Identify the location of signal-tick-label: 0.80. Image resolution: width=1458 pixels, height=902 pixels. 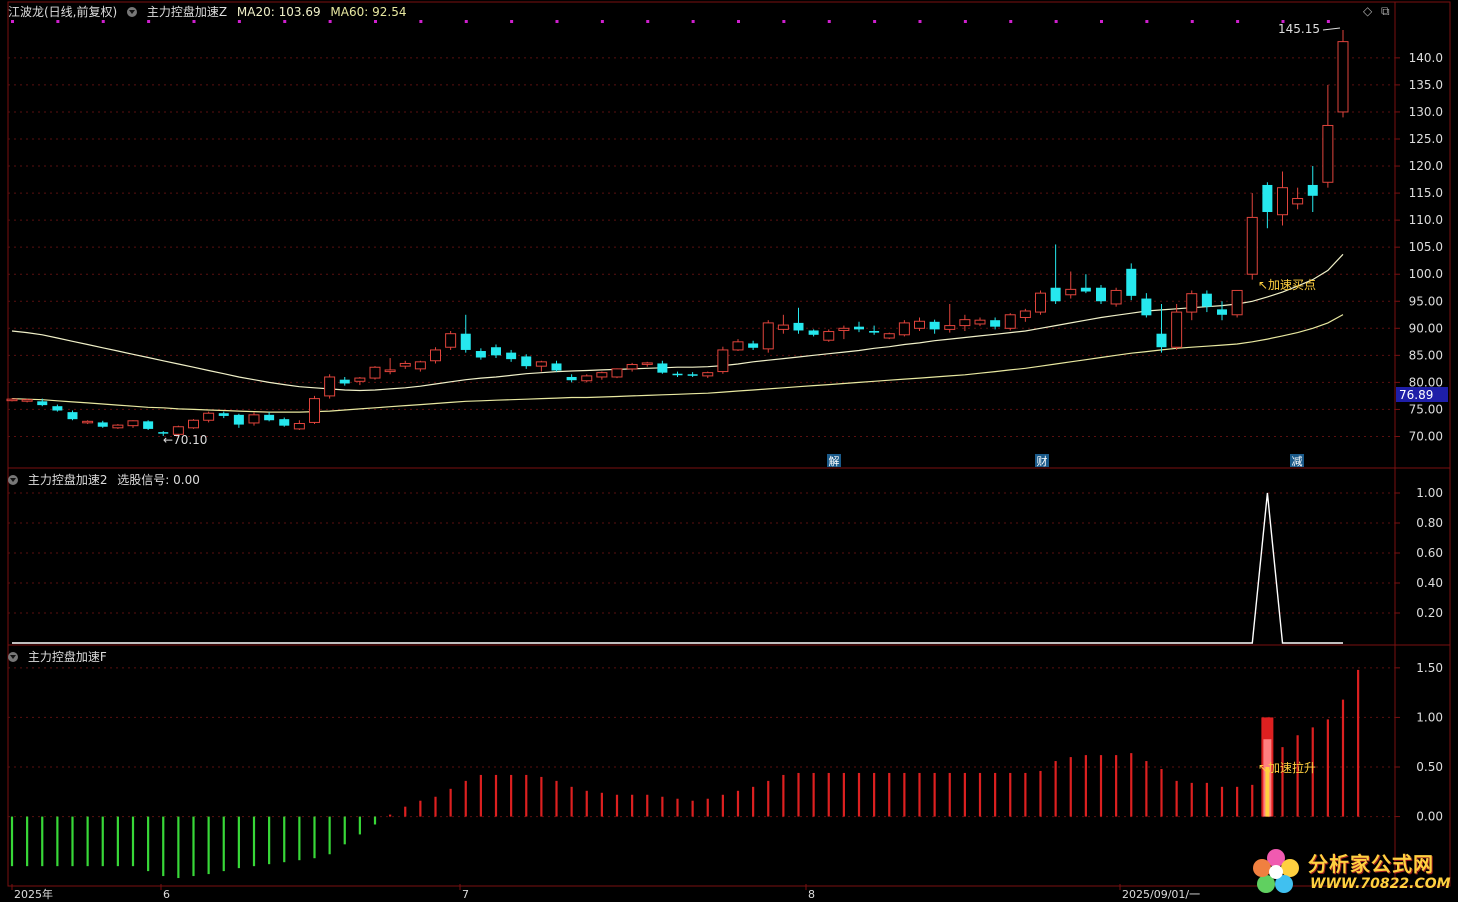
(1429, 523).